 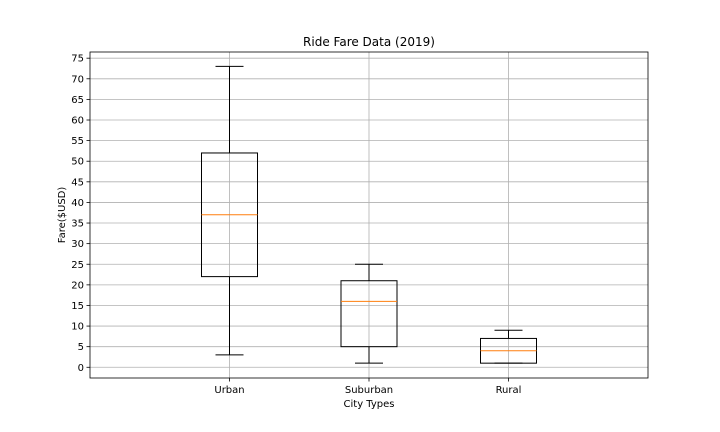 I want to click on y-tick-label: 65, so click(x=77, y=100).